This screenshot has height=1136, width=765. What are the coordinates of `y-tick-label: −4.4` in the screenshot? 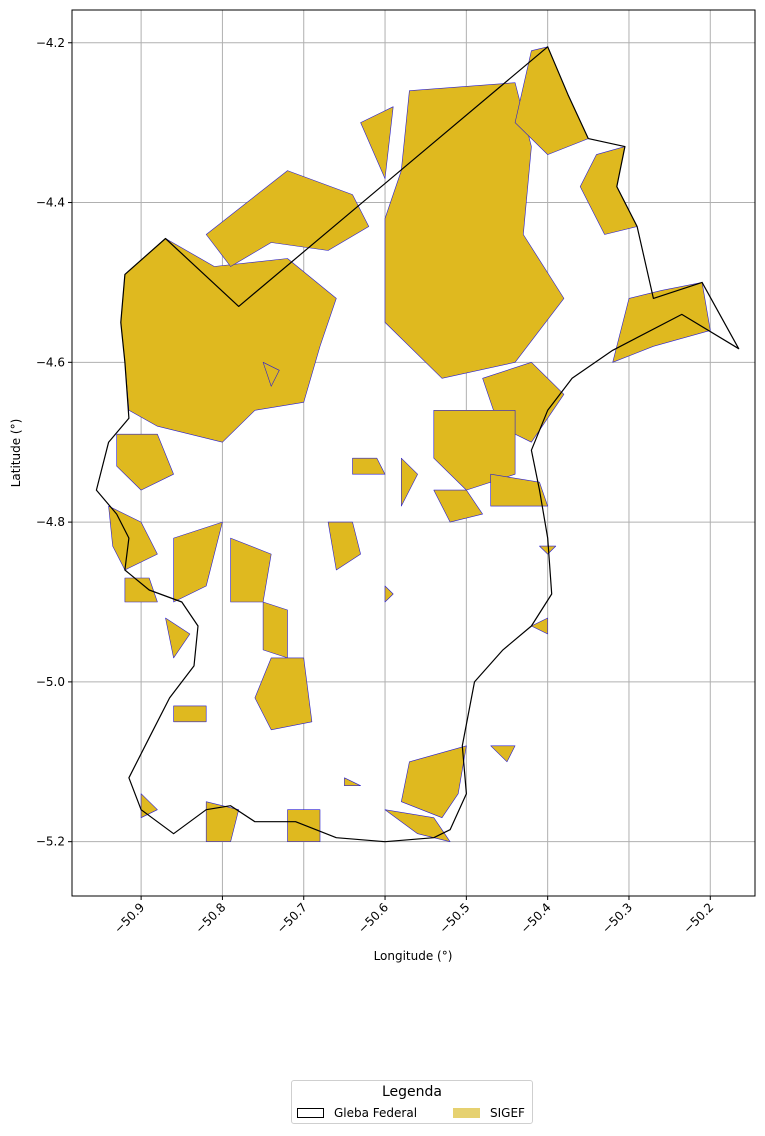 It's located at (50, 203).